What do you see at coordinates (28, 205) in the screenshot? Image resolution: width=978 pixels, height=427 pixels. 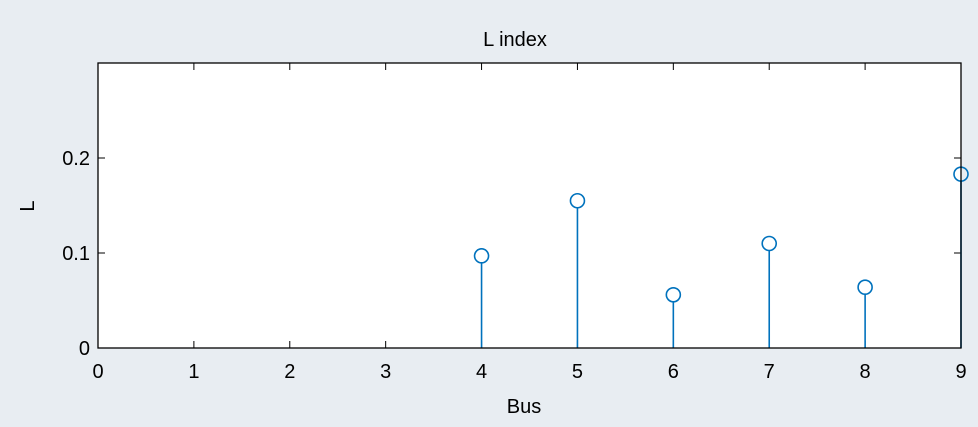 I see `y-axis-label: L` at bounding box center [28, 205].